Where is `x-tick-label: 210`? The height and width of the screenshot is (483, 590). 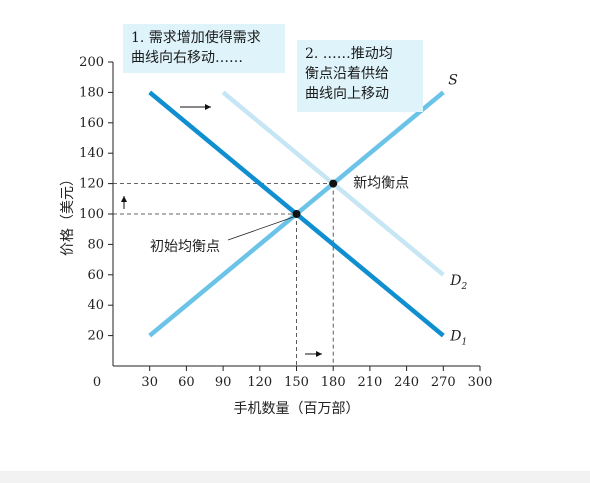
x-tick-label: 210 is located at coordinates (369, 382).